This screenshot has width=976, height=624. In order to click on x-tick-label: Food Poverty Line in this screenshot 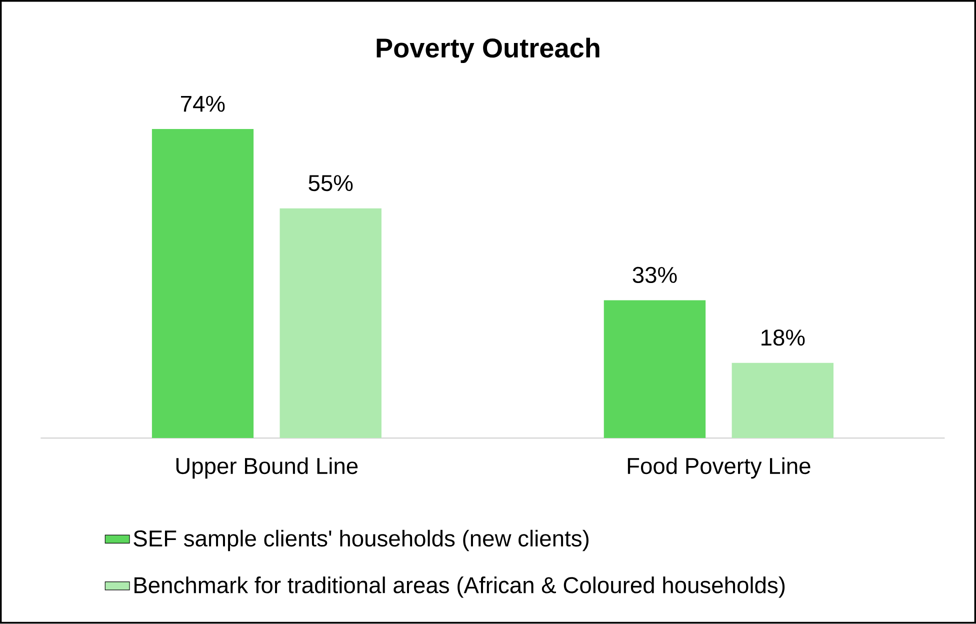, I will do `click(719, 468)`.